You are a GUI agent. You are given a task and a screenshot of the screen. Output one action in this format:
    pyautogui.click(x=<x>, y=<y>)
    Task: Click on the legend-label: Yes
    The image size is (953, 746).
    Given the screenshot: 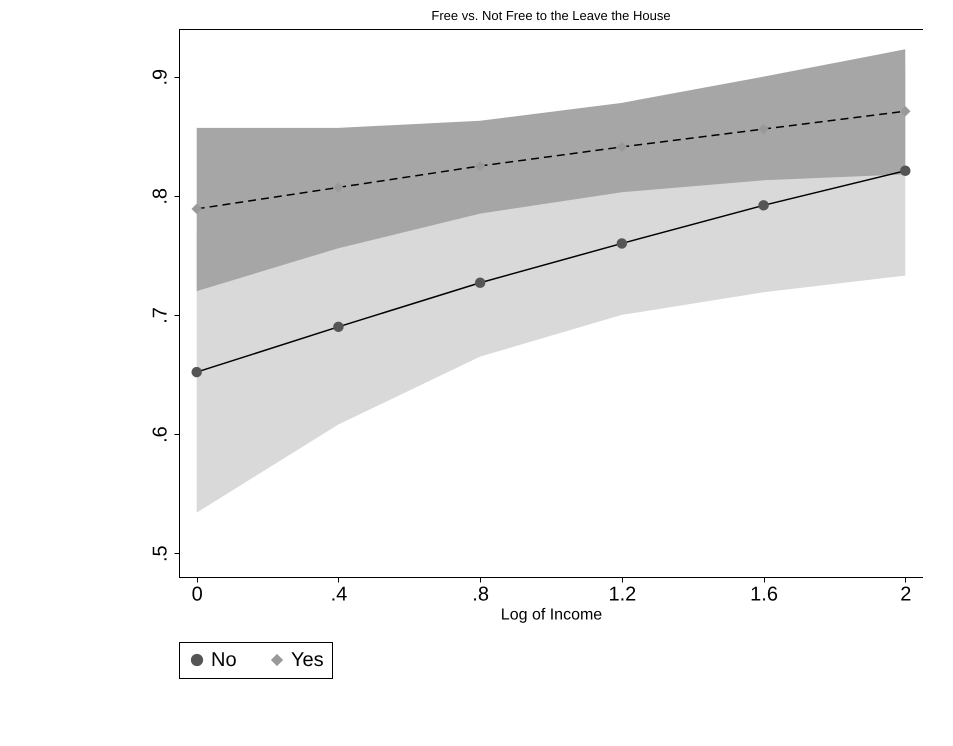 What is the action you would take?
    pyautogui.click(x=307, y=660)
    